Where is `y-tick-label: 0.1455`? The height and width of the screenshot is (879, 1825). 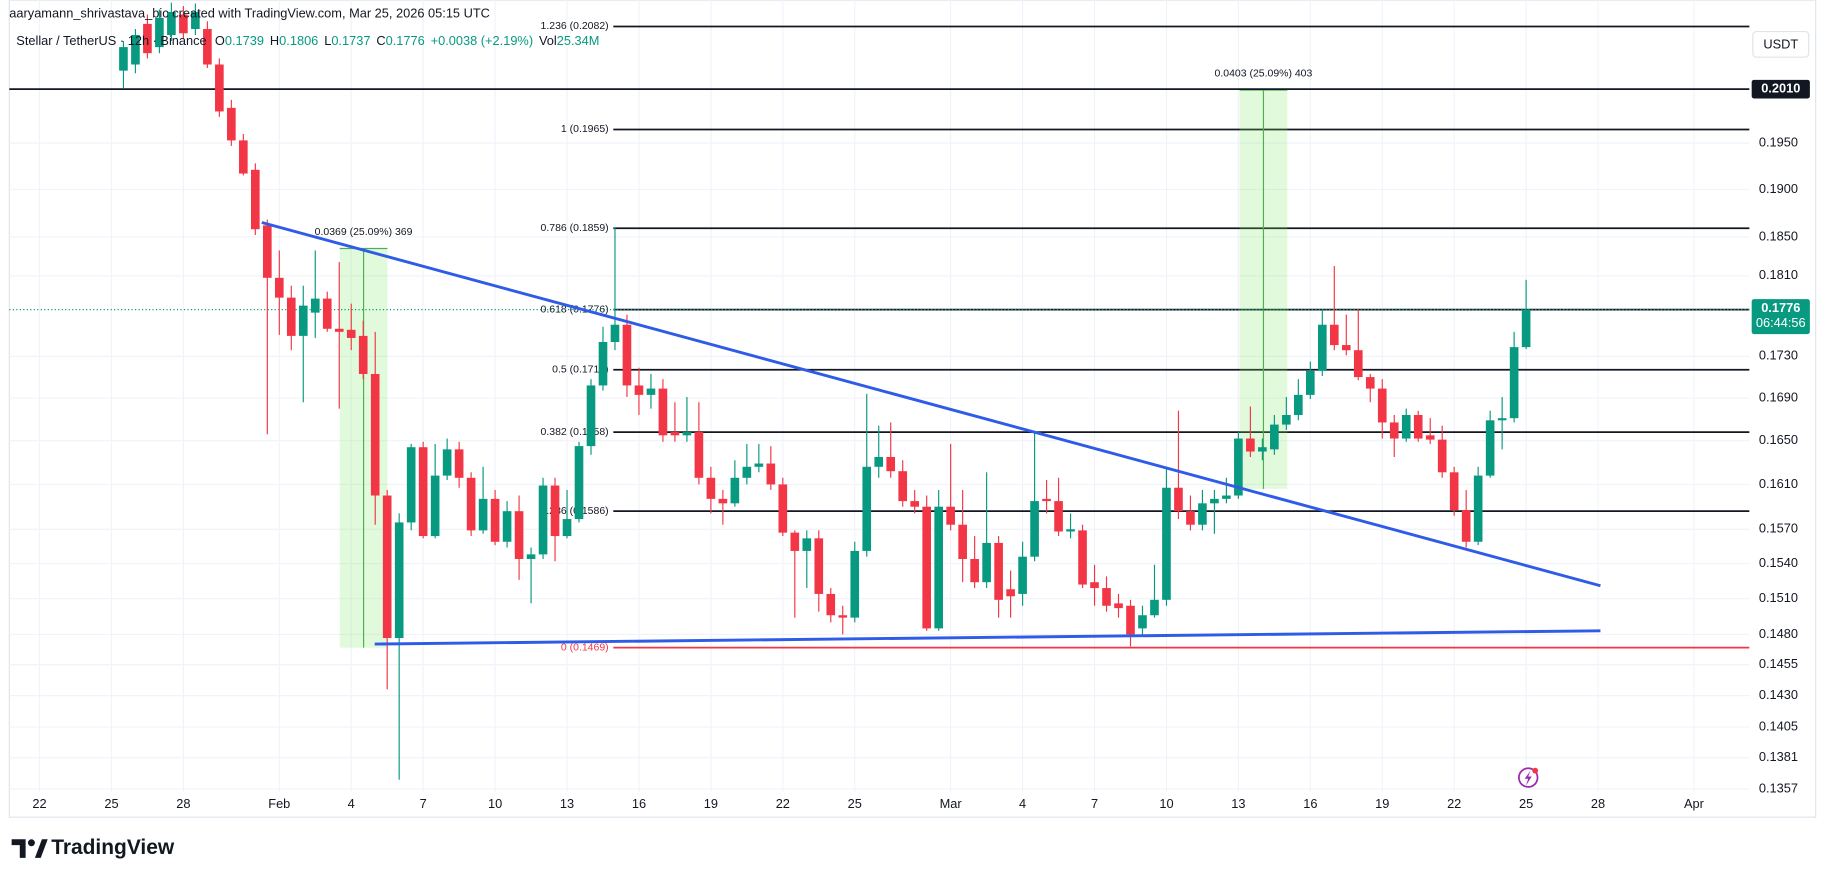
y-tick-label: 0.1455 is located at coordinates (1778, 663).